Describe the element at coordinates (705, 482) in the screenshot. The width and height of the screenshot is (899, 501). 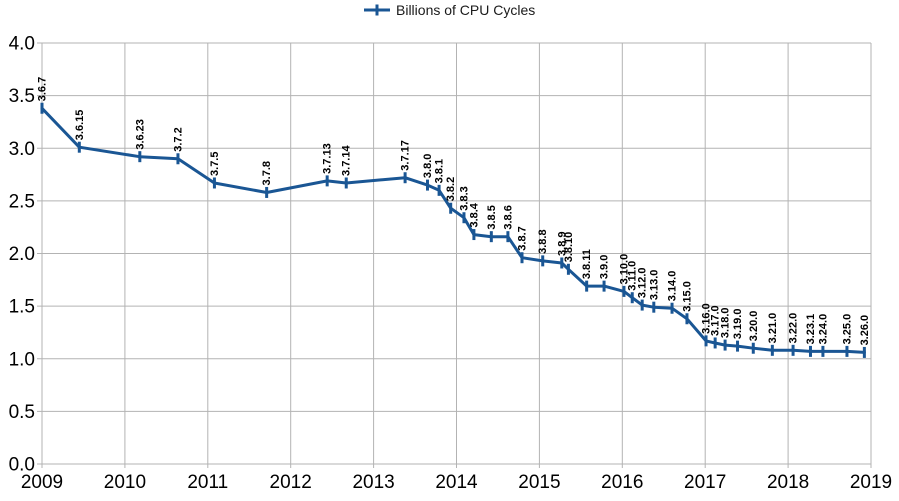
I see `x-tick-label: 2017` at that location.